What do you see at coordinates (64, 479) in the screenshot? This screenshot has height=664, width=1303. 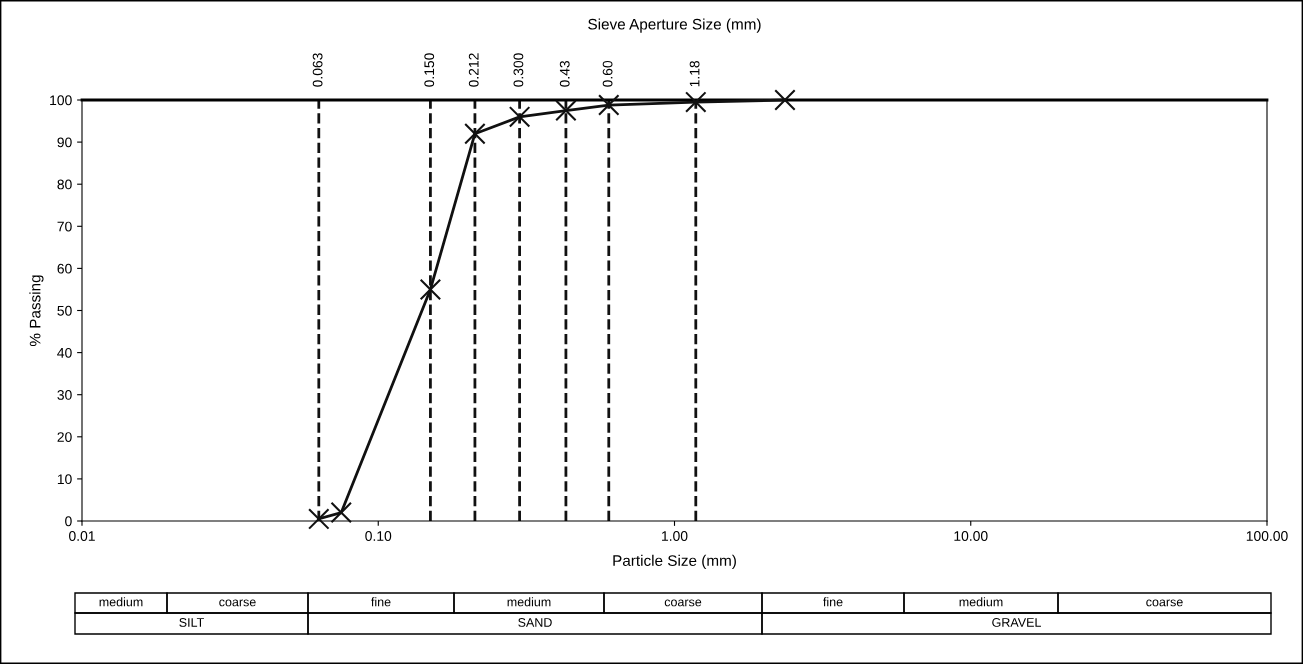 I see `y-tick-label: 10` at bounding box center [64, 479].